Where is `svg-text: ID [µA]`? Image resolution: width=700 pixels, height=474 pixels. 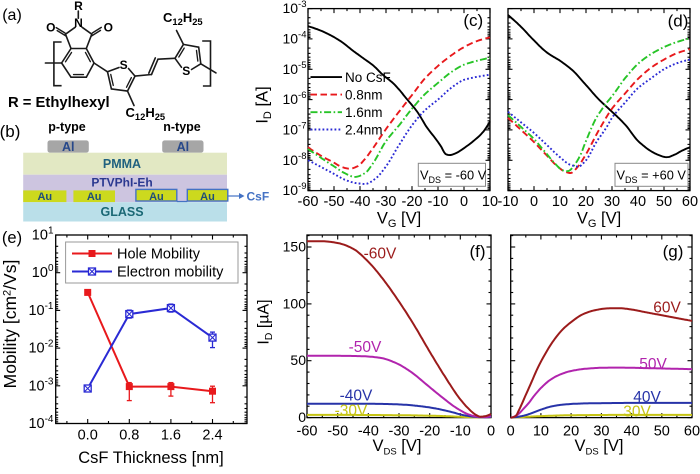
svg-text: ID [µA] is located at coordinates (266, 321).